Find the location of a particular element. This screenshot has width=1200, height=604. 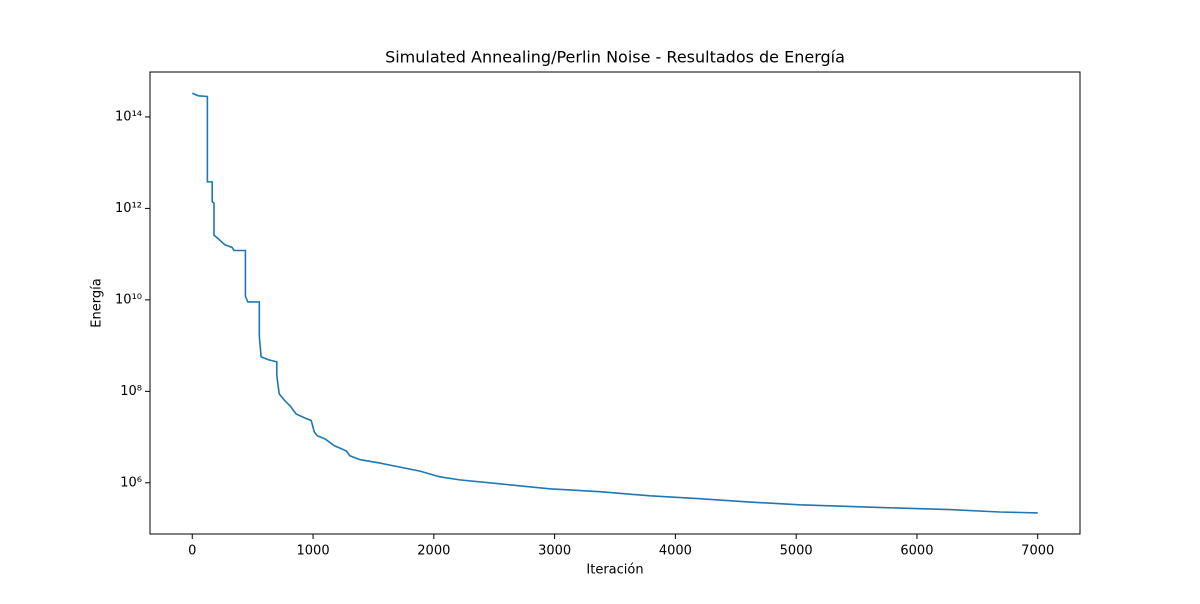

y-tick-label: 10¹² is located at coordinates (128, 208).